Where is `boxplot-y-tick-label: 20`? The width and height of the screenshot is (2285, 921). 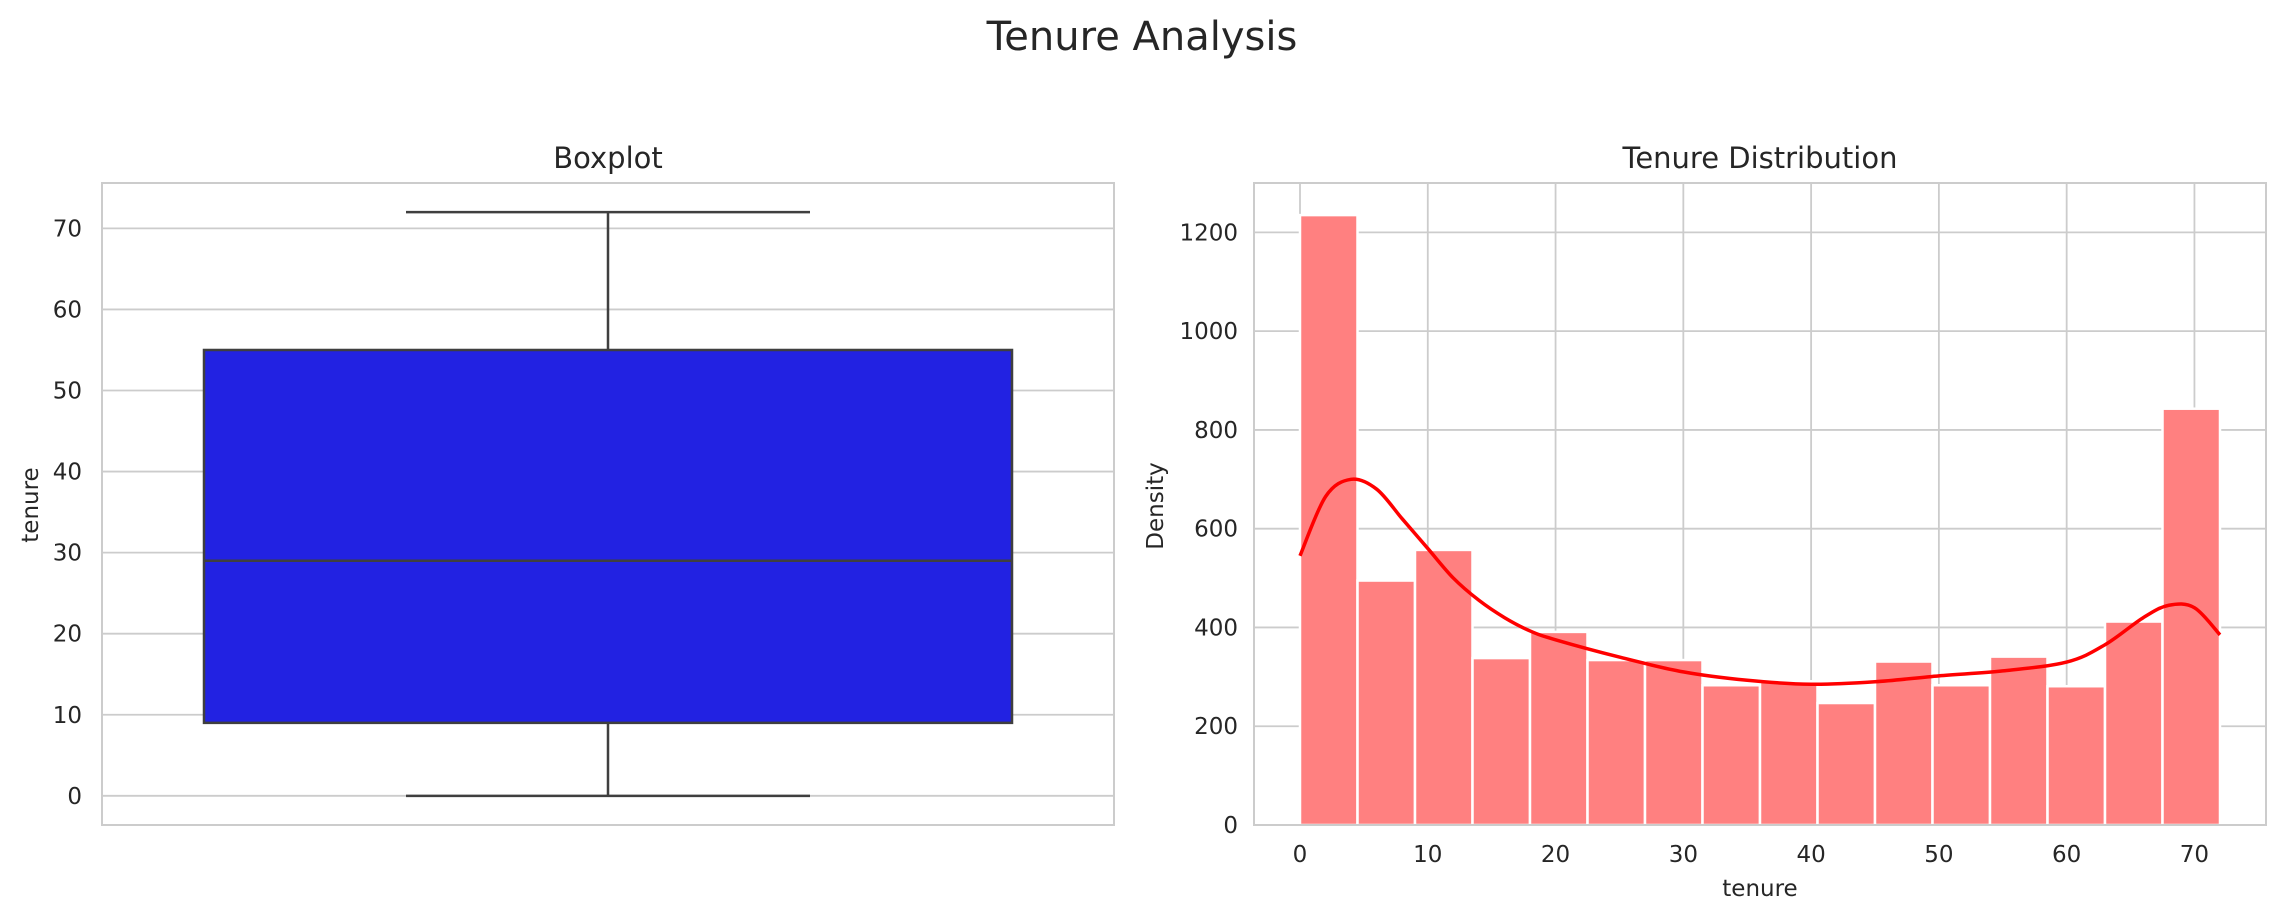 boxplot-y-tick-label: 20 is located at coordinates (67, 635).